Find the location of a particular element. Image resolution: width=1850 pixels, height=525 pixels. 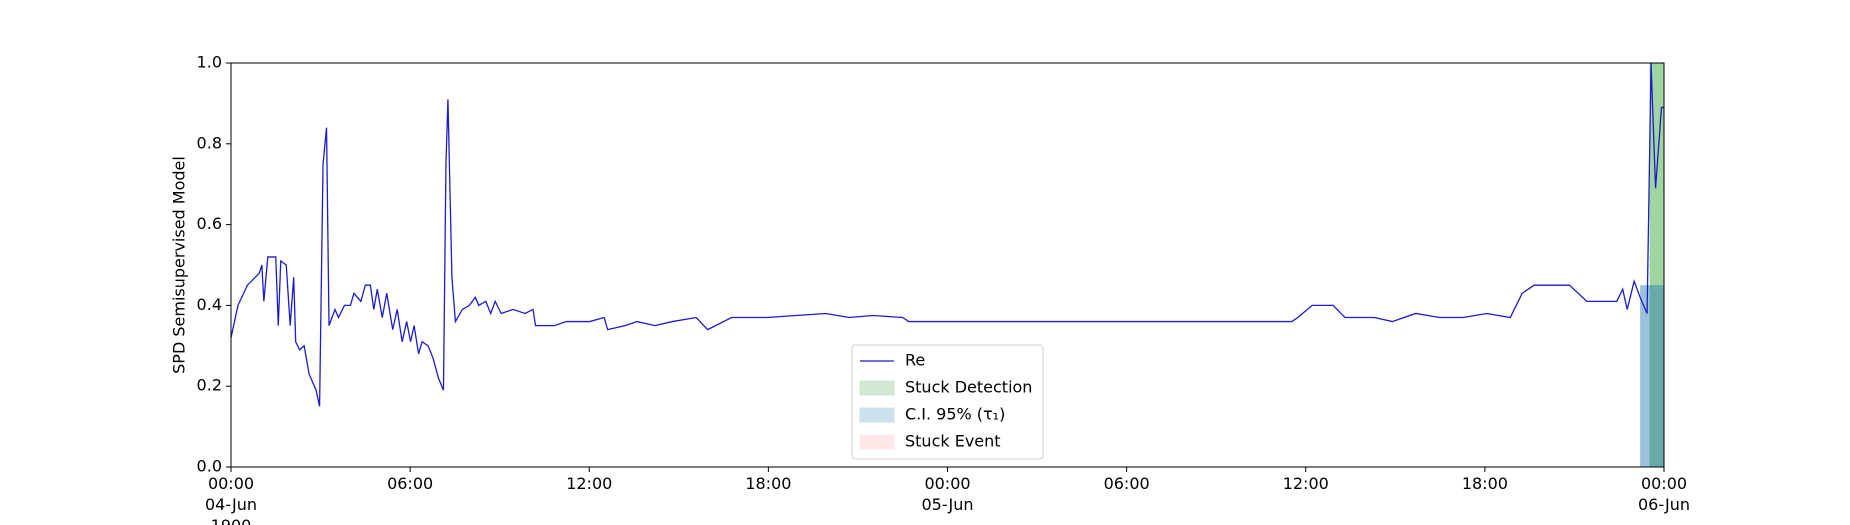

legend-label: C.I. 95% (τ₁) is located at coordinates (955, 414).